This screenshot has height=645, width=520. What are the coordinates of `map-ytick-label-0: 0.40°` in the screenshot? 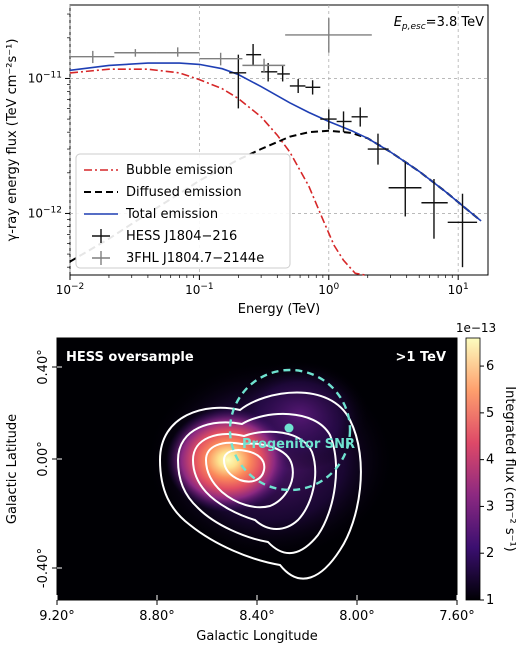 It's located at (43, 366).